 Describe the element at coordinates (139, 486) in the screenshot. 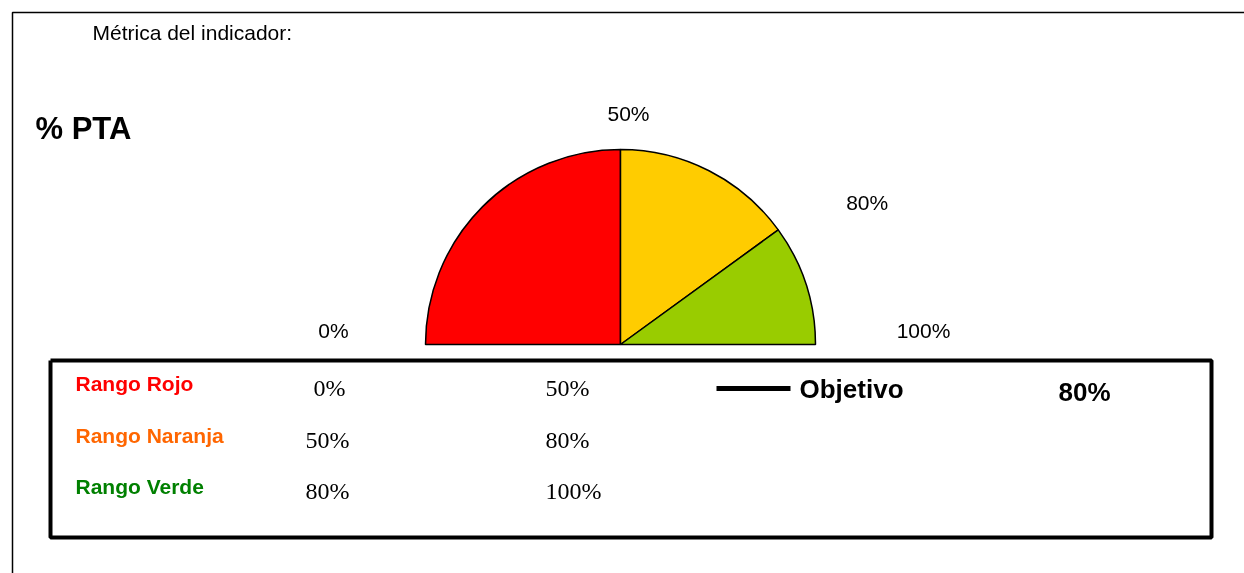

I see `text: Rango Verde` at that location.